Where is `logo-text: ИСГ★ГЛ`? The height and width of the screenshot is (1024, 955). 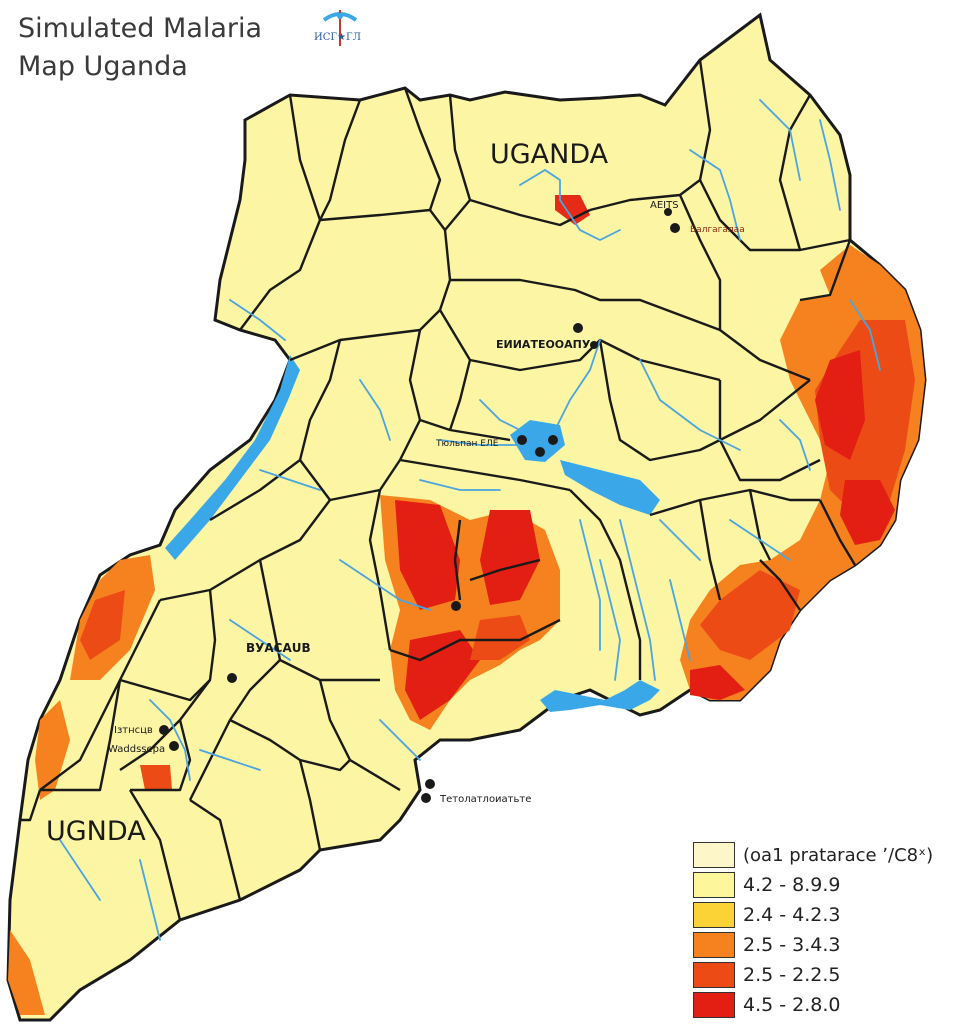
logo-text: ИСГ★ГЛ is located at coordinates (337, 37).